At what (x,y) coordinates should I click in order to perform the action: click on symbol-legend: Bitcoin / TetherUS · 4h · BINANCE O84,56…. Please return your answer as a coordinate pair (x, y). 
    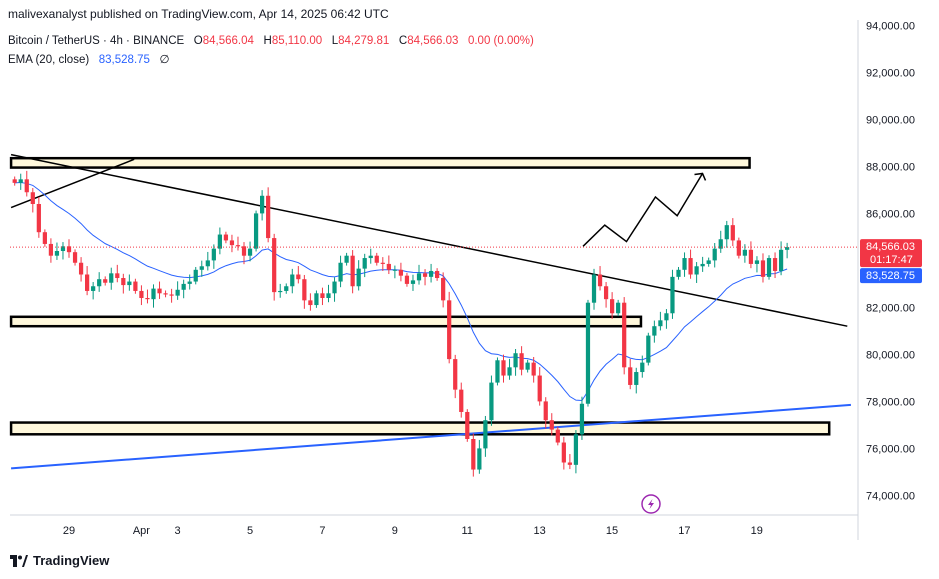
    Looking at the image, I should click on (271, 41).